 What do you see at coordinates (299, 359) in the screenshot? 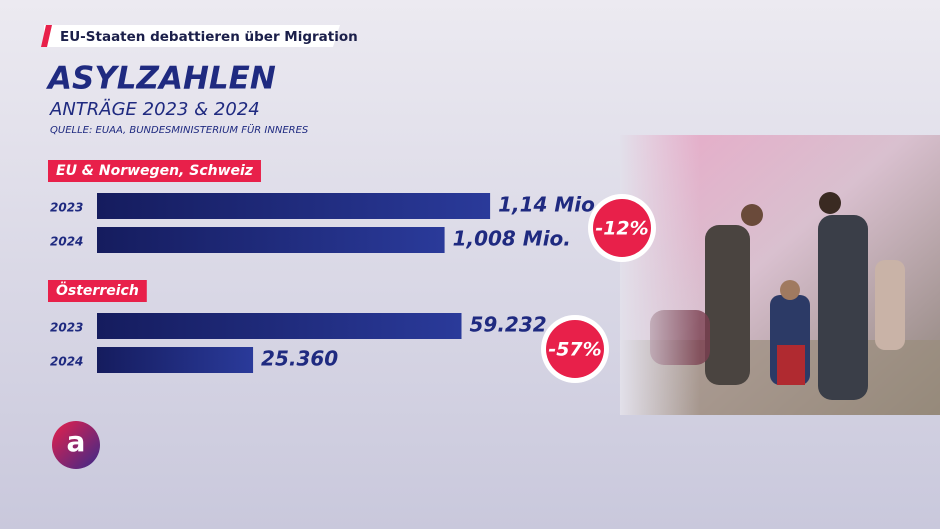
I see `value-label: 25.360` at bounding box center [299, 359].